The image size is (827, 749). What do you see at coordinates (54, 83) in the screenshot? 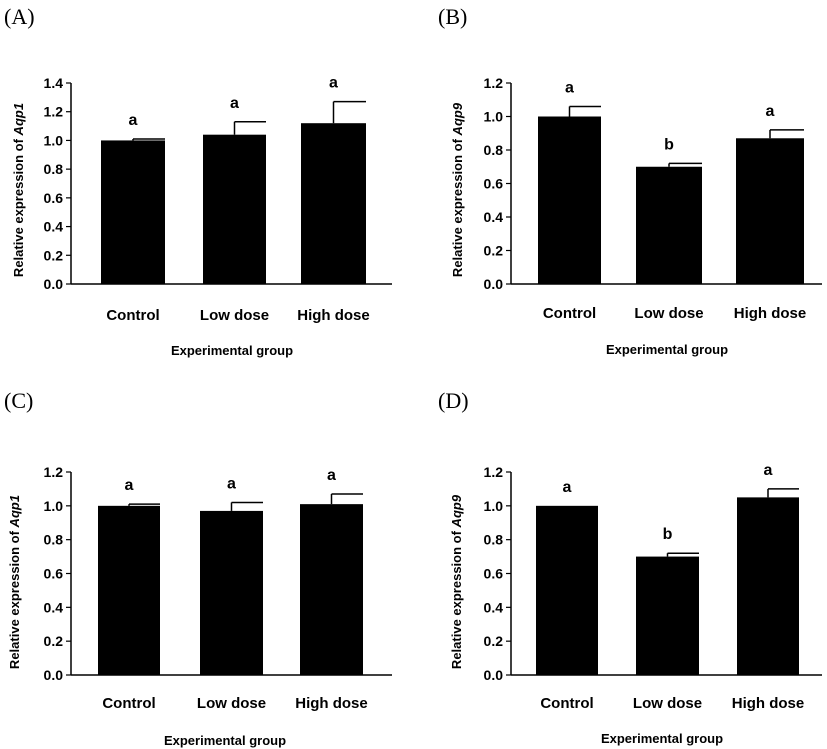
I see `y-tick-label: 1.4` at bounding box center [54, 83].